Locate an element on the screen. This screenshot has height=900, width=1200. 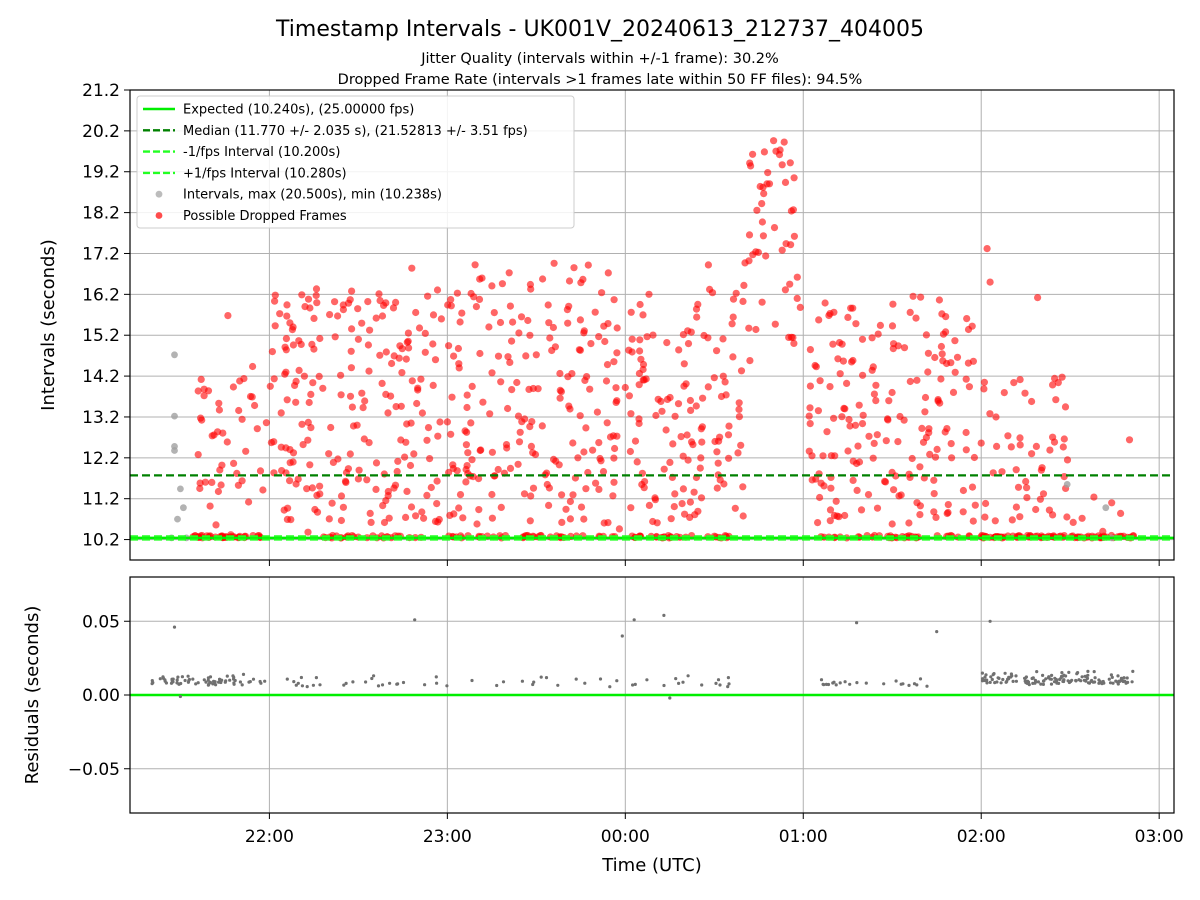
reference-lines is located at coordinates (652, 507).